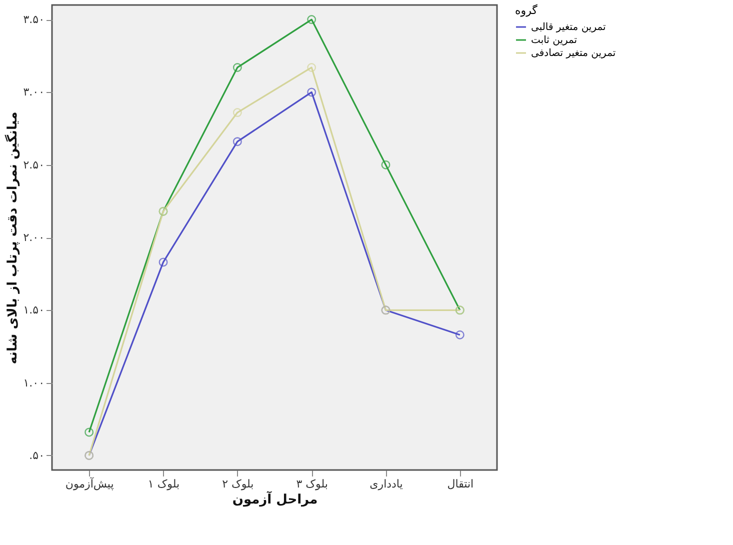 This screenshot has height=545, width=733. Describe the element at coordinates (164, 484) in the screenshot. I see `x-tick-label: بلوک ۱` at that location.